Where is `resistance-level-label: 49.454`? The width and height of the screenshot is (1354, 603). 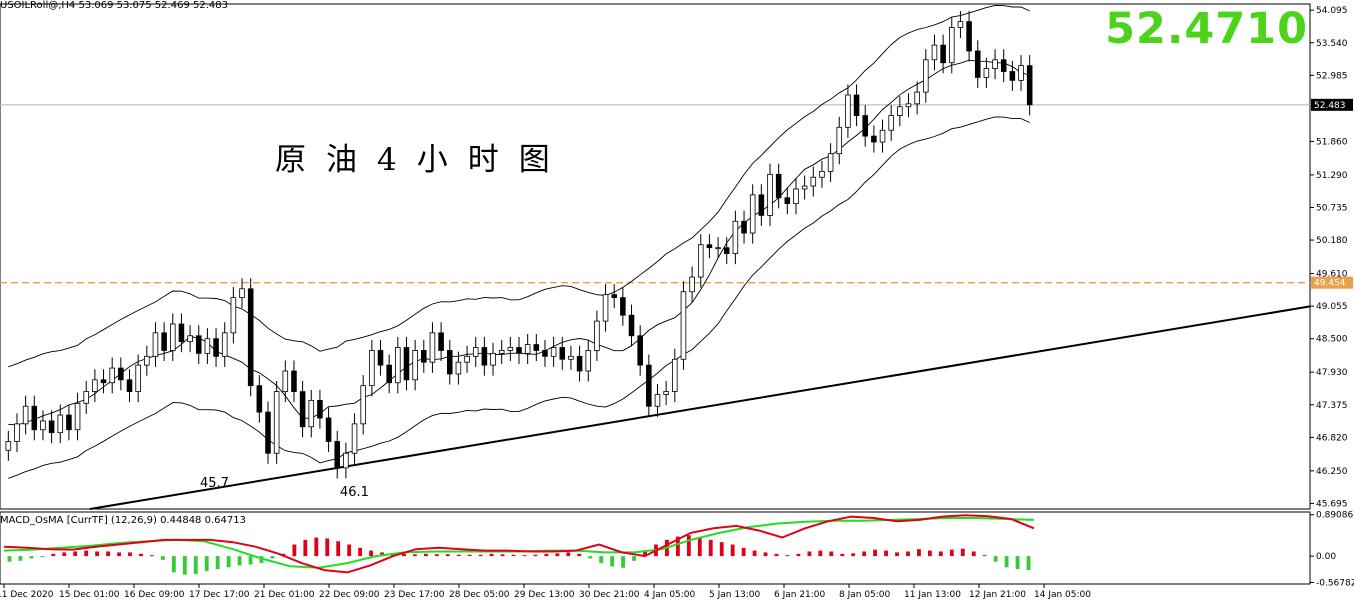 resistance-level-label: 49.454 is located at coordinates (1330, 284).